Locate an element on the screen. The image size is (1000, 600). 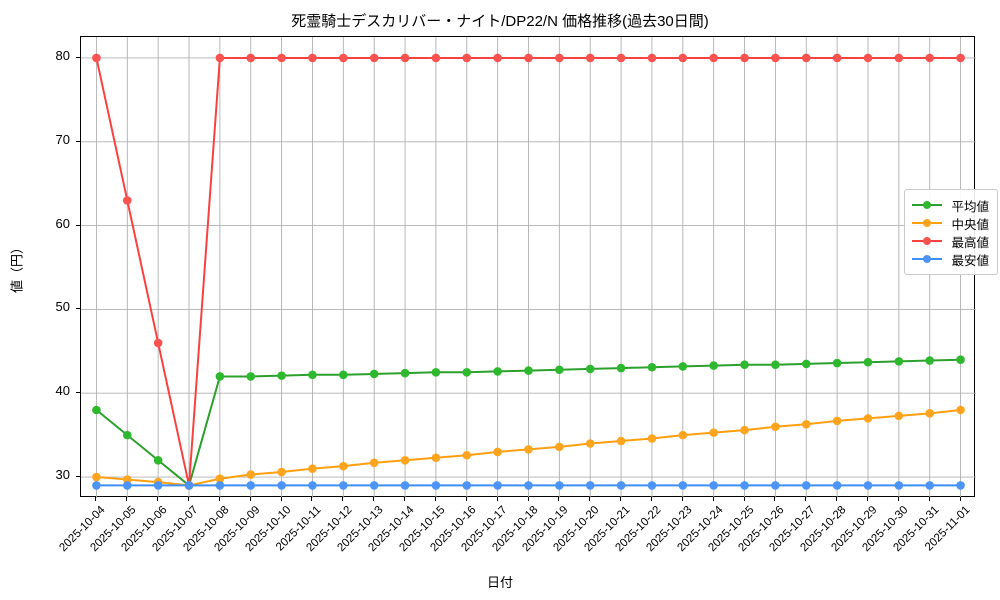
legend-item-0: 平均値 is located at coordinates (950, 205).